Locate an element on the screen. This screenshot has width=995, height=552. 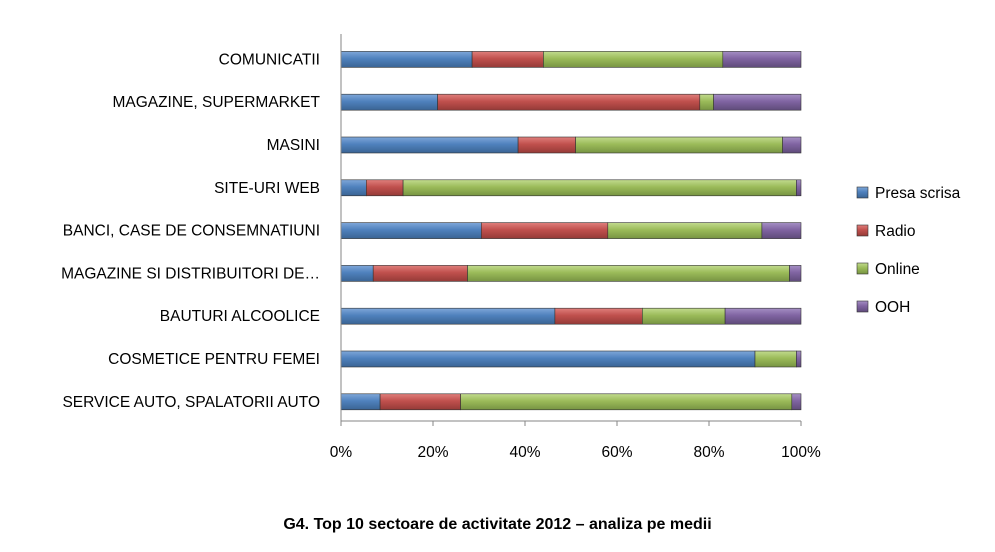
x-tick-label: 80% is located at coordinates (708, 452).